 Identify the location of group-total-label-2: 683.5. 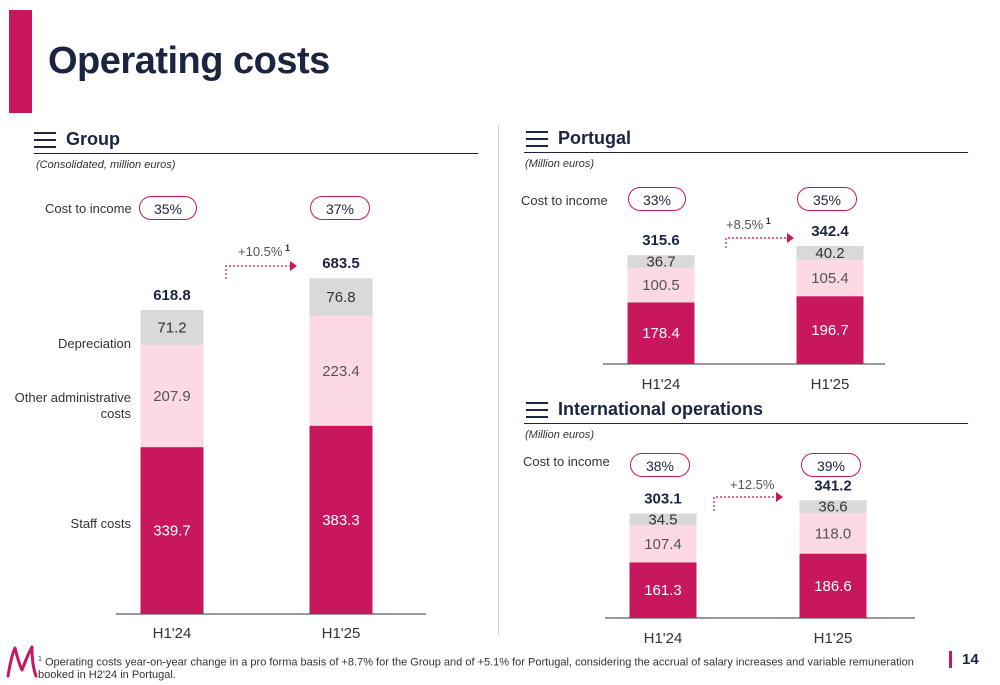
(341, 263).